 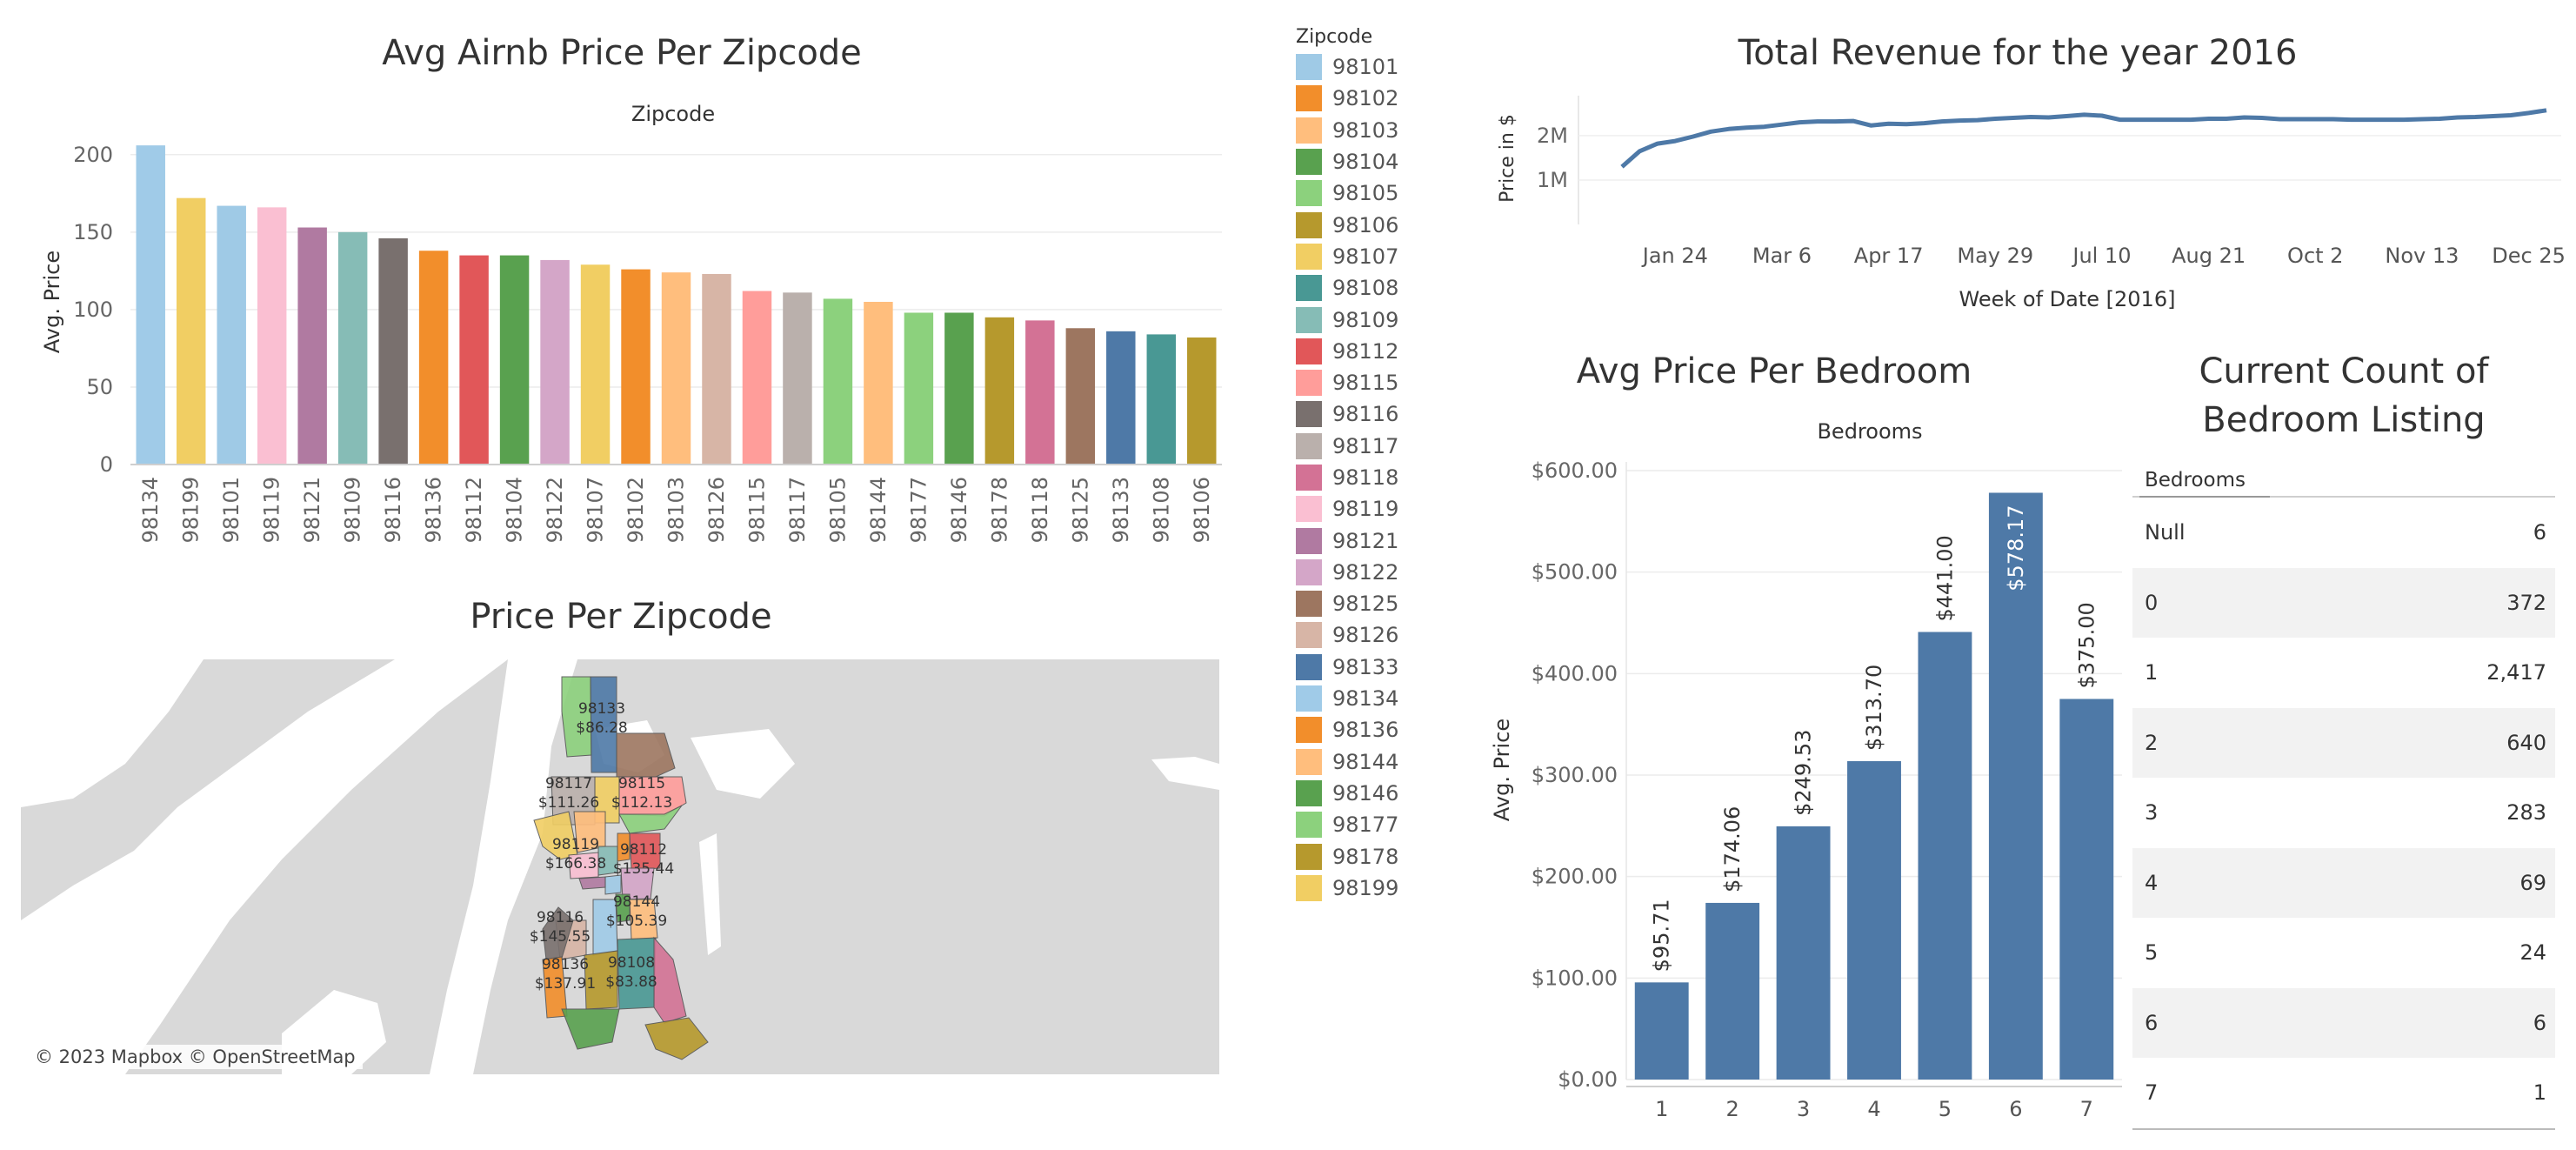 I want to click on legend-item: 98115, so click(x=1383, y=382).